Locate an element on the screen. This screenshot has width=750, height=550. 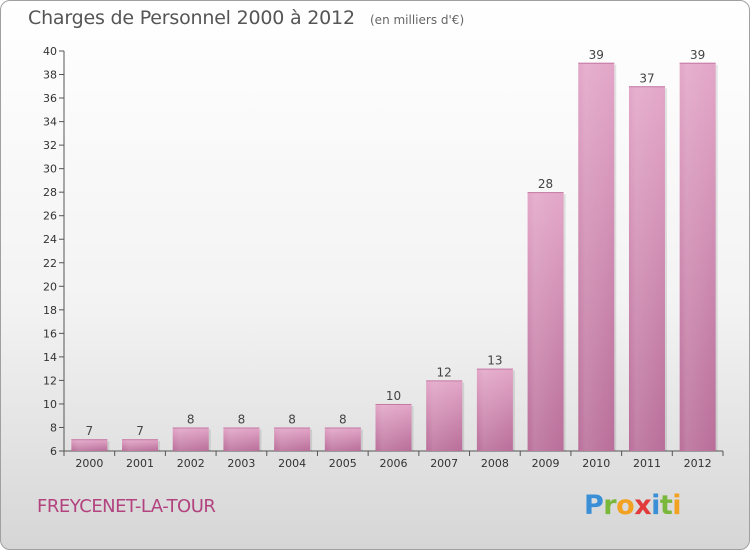
y-tick-label: 6 is located at coordinates (53, 451).